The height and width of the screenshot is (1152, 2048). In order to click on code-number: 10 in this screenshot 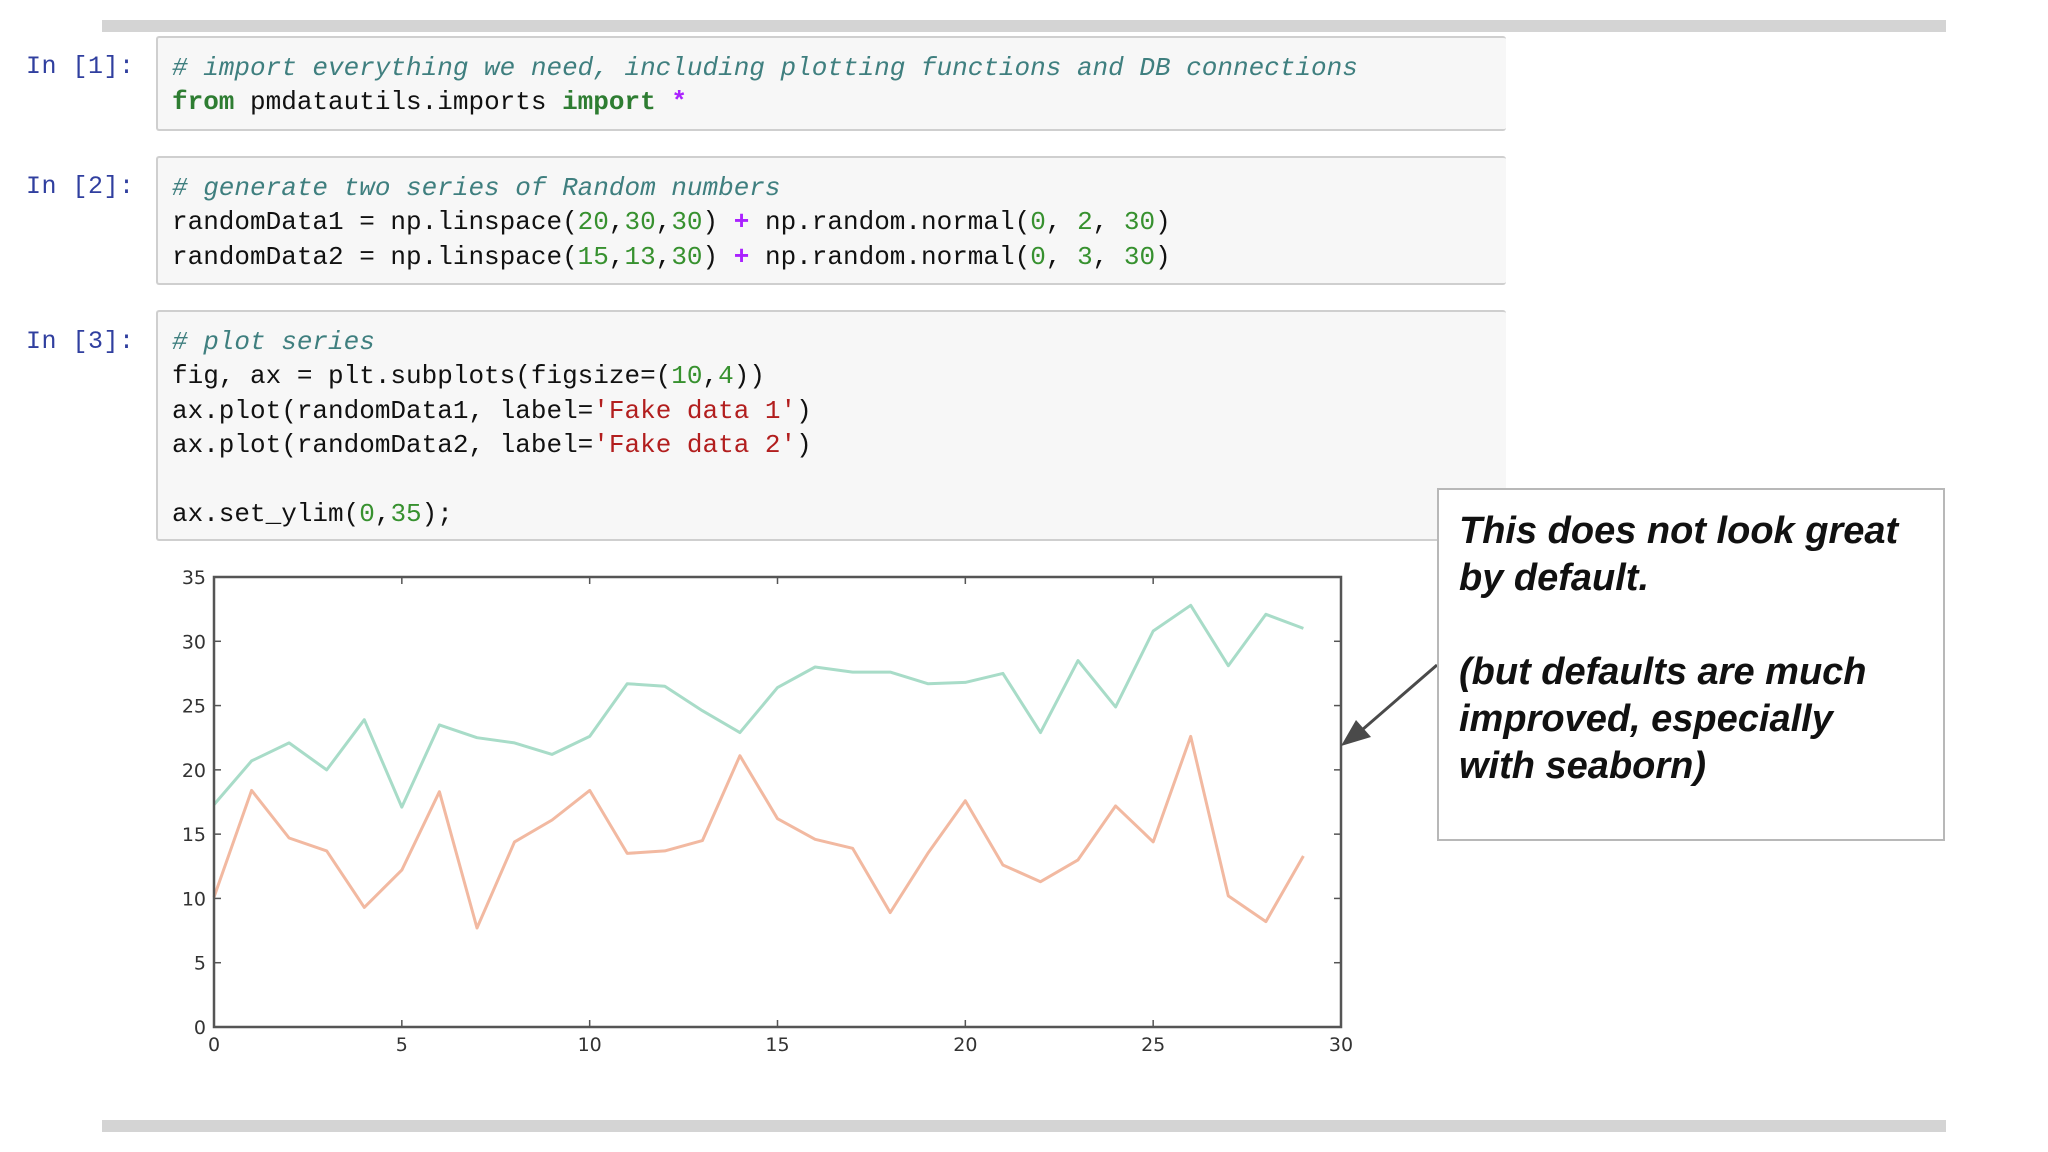, I will do `click(687, 376)`.